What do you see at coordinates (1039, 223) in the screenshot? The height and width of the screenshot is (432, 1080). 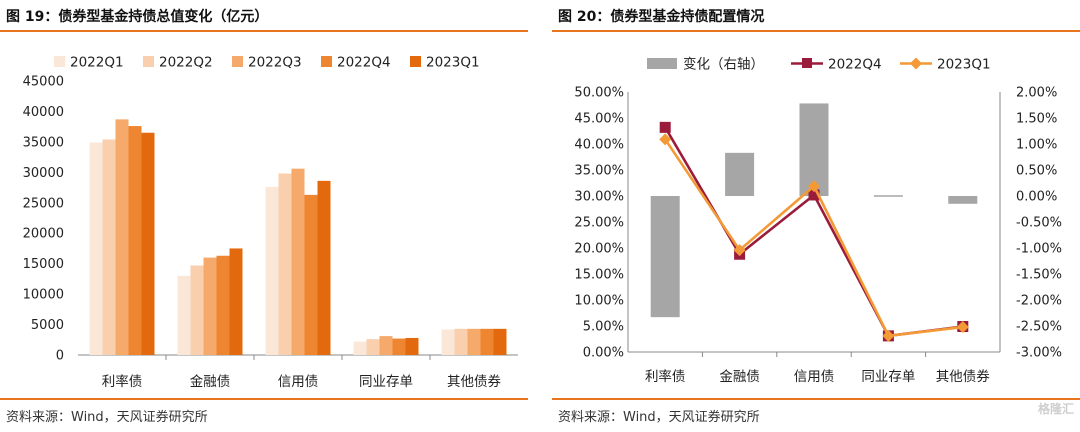 I see `y-right-tick-label: -0.50%` at bounding box center [1039, 223].